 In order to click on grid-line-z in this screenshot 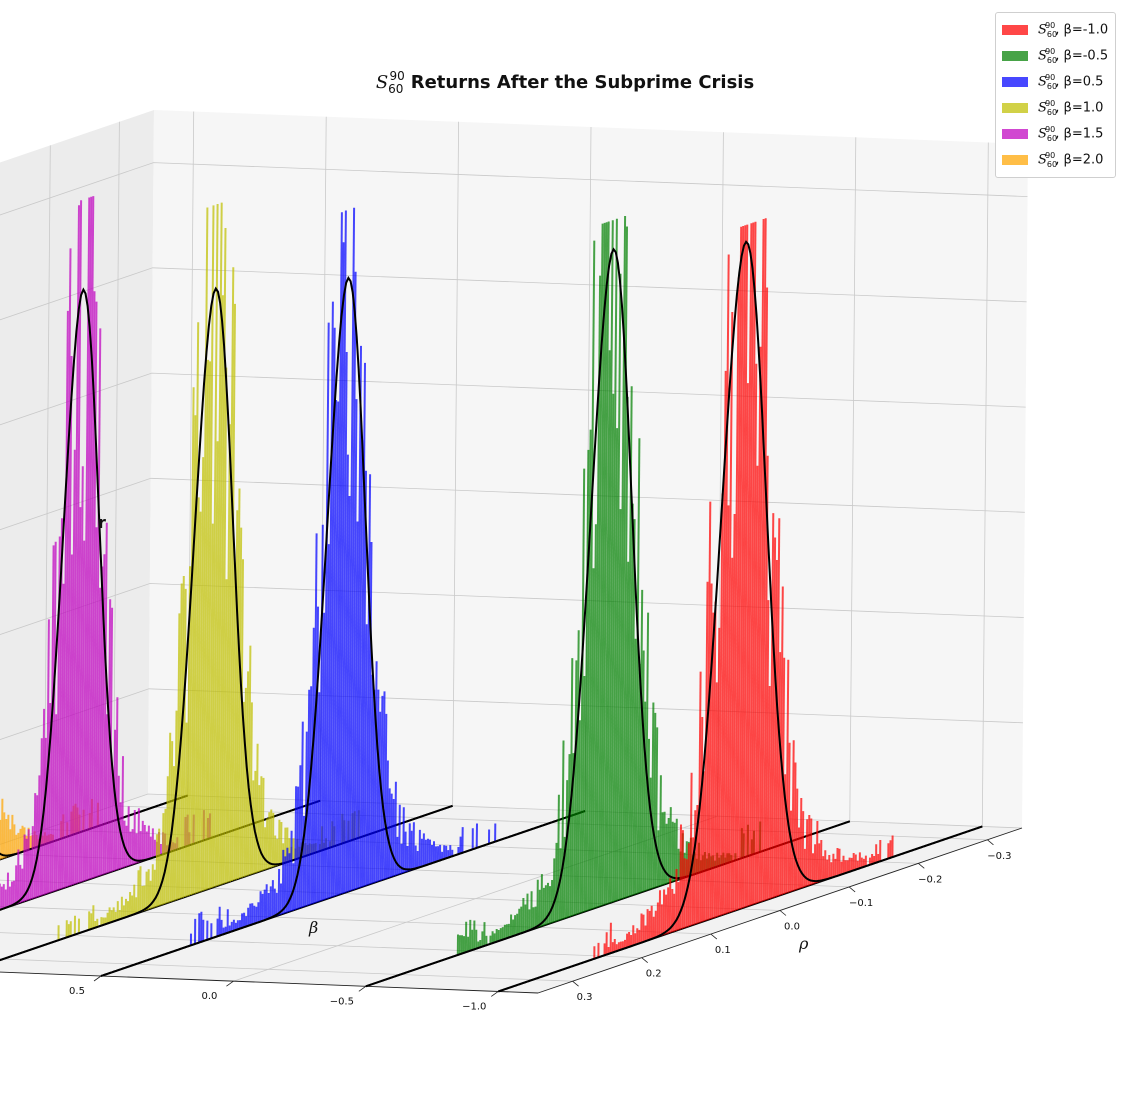, I will do `click(514, 189)`.